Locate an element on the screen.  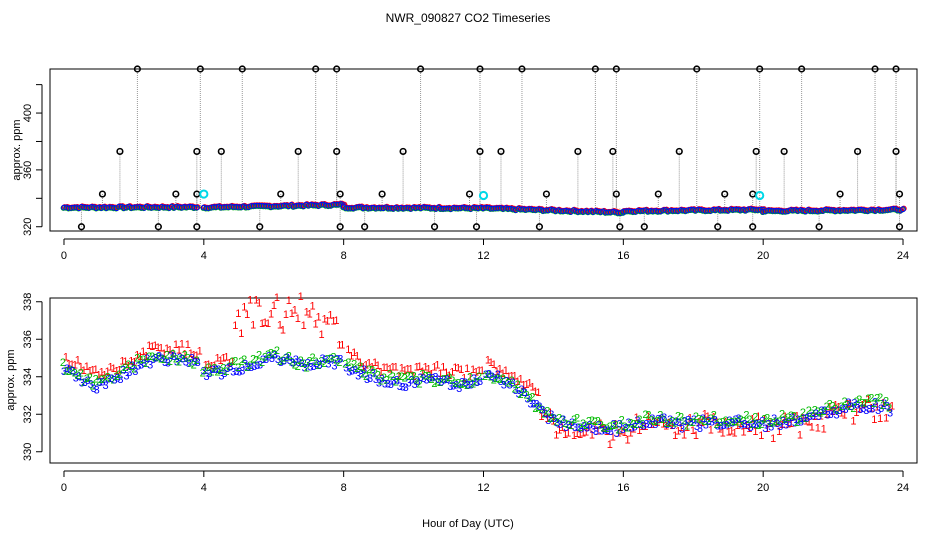
top-x-tick-label: 8 is located at coordinates (344, 256).